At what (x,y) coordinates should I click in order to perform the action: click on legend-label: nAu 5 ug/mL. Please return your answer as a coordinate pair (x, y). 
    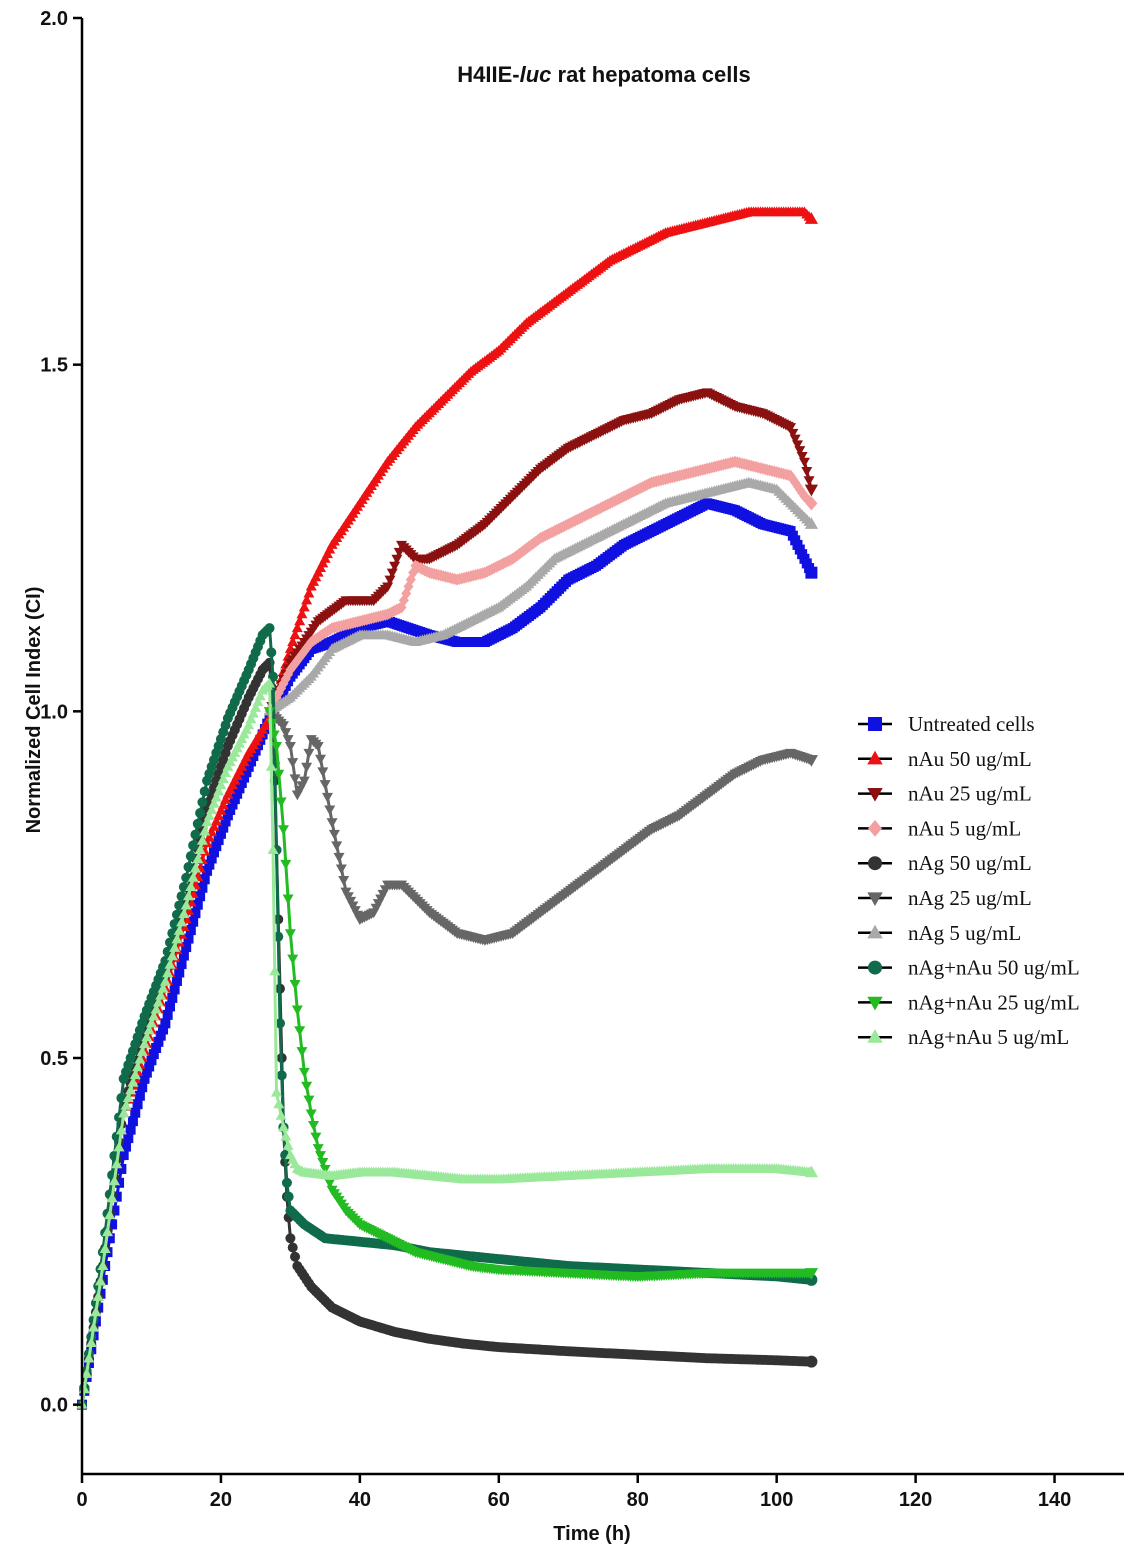
    Looking at the image, I should click on (964, 828).